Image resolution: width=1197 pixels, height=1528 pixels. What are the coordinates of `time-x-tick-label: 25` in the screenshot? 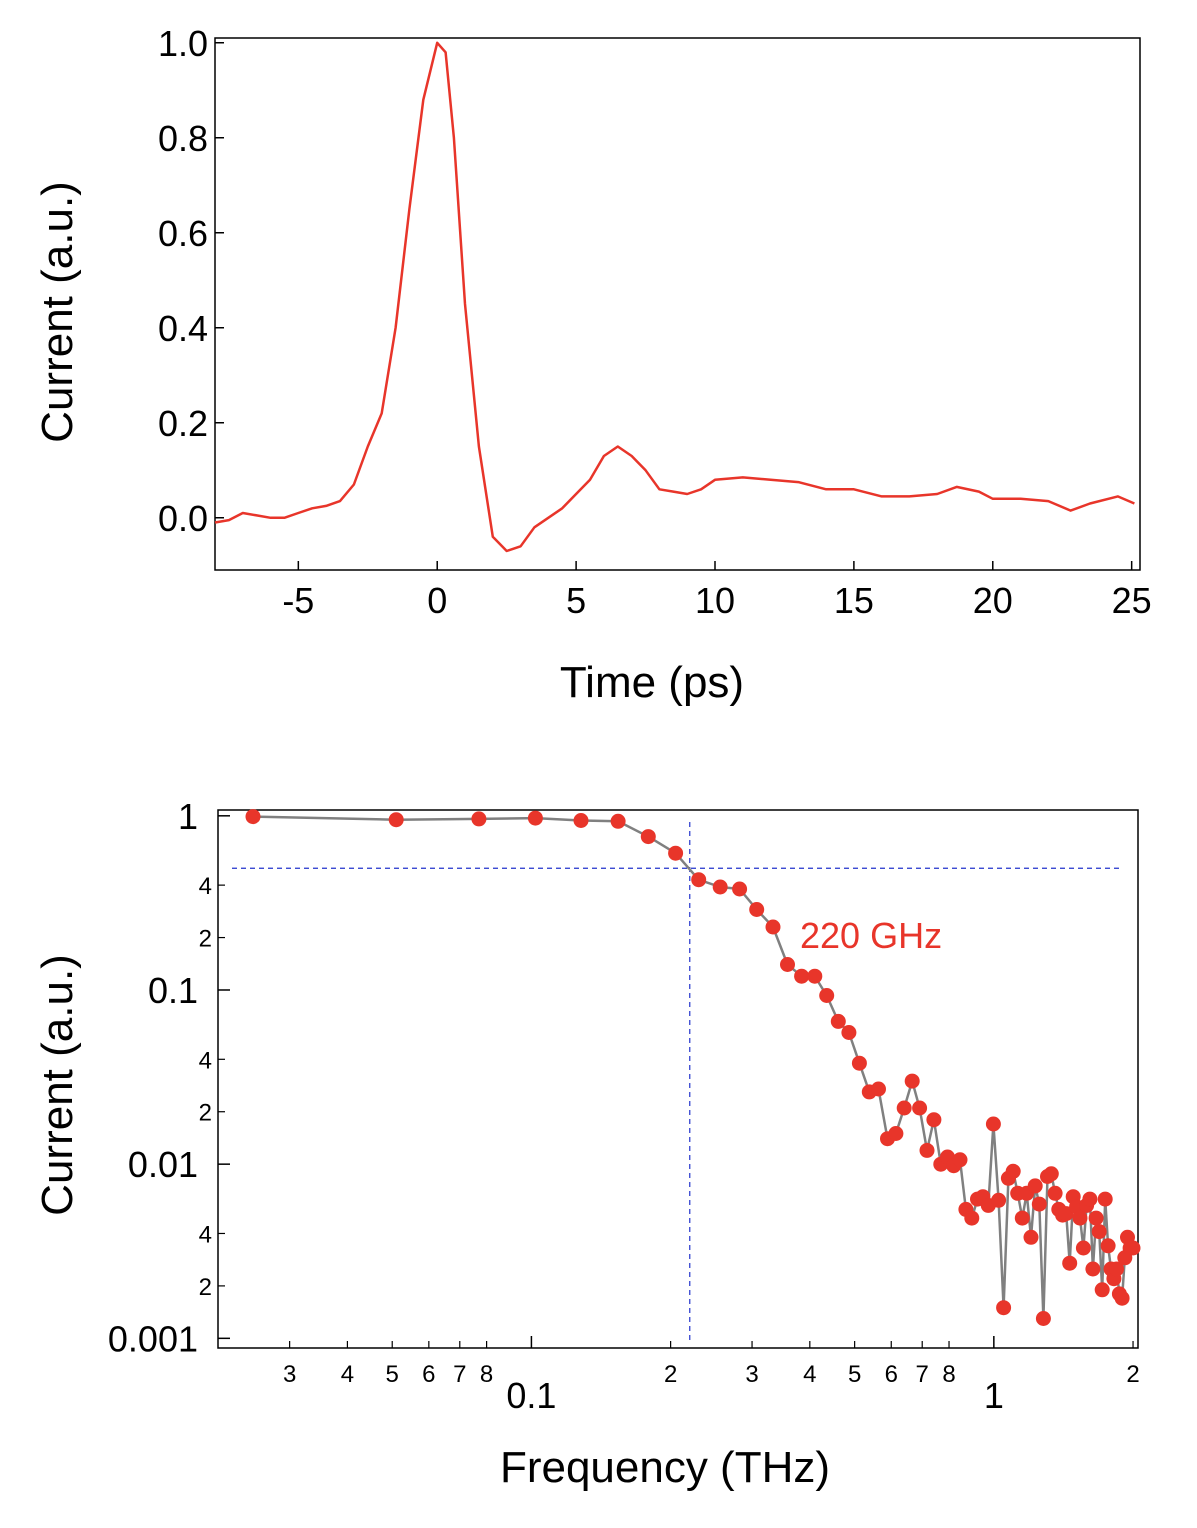 It's located at (1132, 600).